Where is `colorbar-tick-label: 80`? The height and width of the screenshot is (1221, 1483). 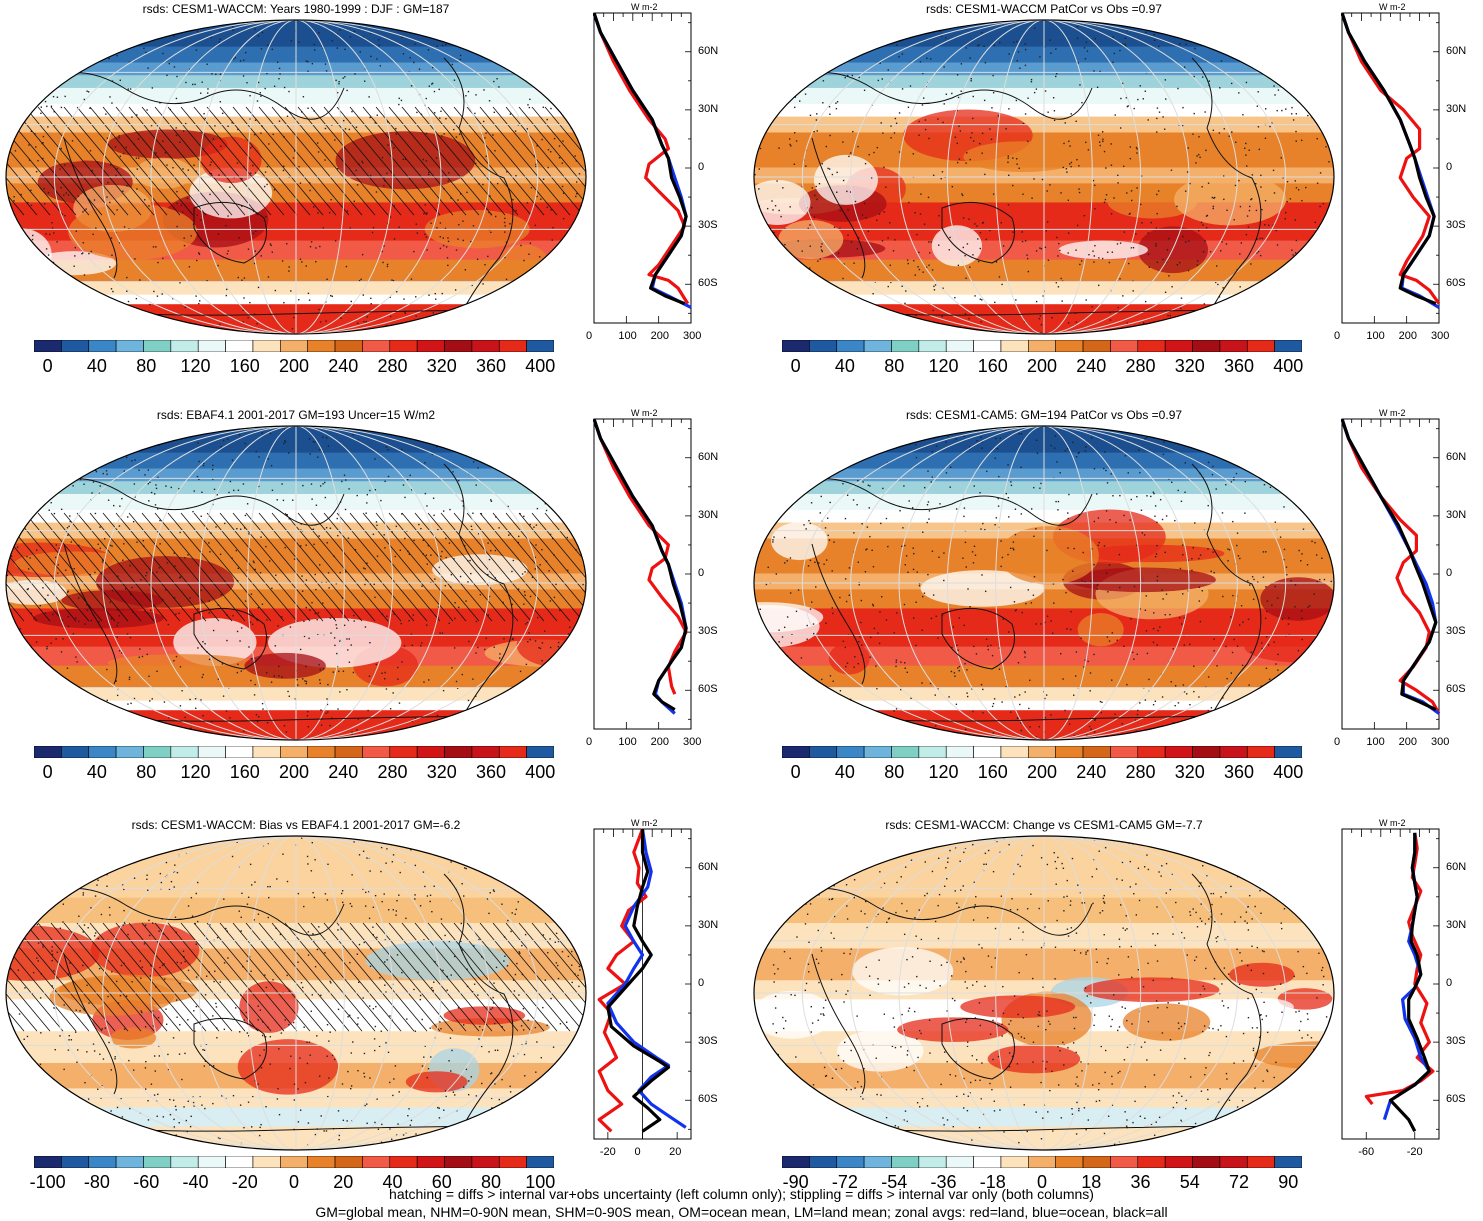 colorbar-tick-label: 80 is located at coordinates (491, 1182).